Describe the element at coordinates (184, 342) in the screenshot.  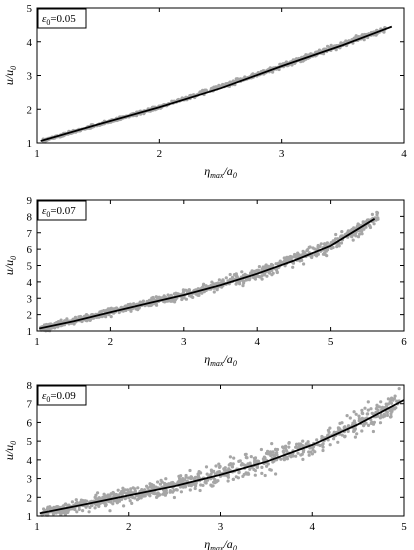
I see `x-tick-label: 3` at that location.